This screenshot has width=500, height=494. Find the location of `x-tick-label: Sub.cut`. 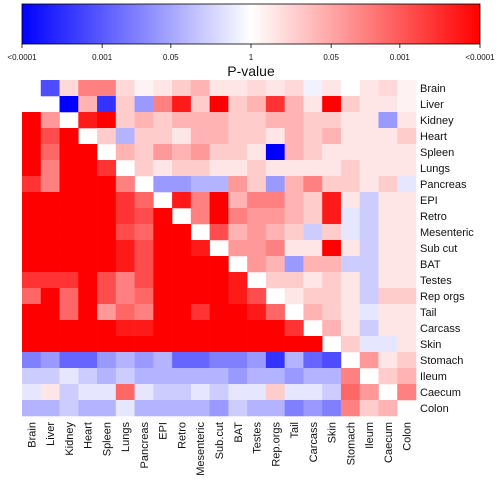

x-tick-label: Sub.cut is located at coordinates (220, 440).